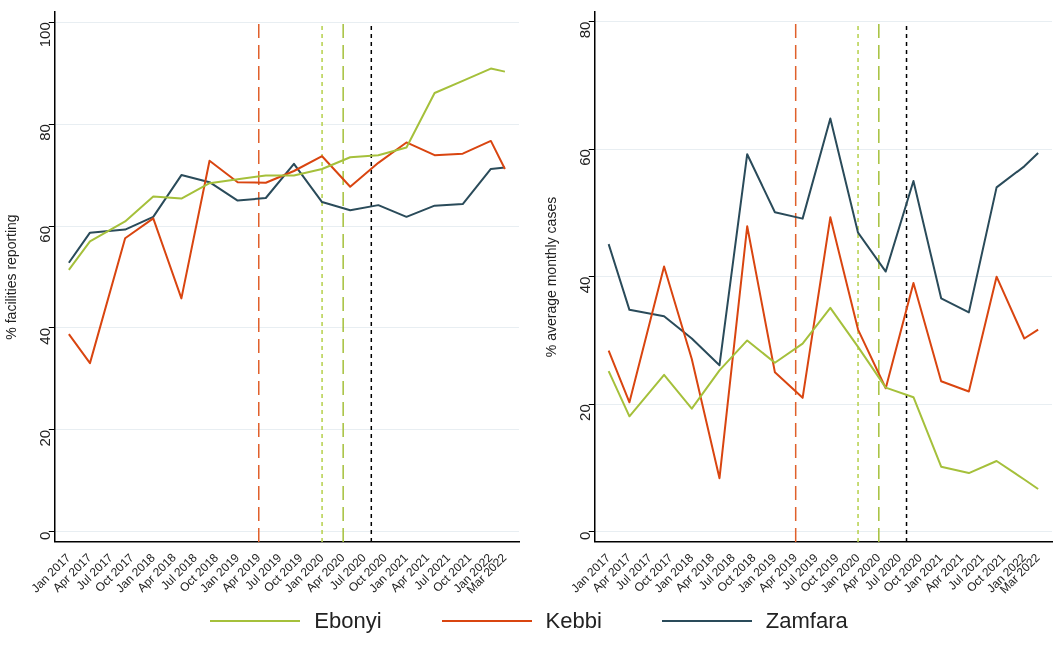 Image resolution: width=1058 pixels, height=664 pixels. What do you see at coordinates (11, 277) in the screenshot?
I see `y-axis-title: % facilities reporting` at bounding box center [11, 277].